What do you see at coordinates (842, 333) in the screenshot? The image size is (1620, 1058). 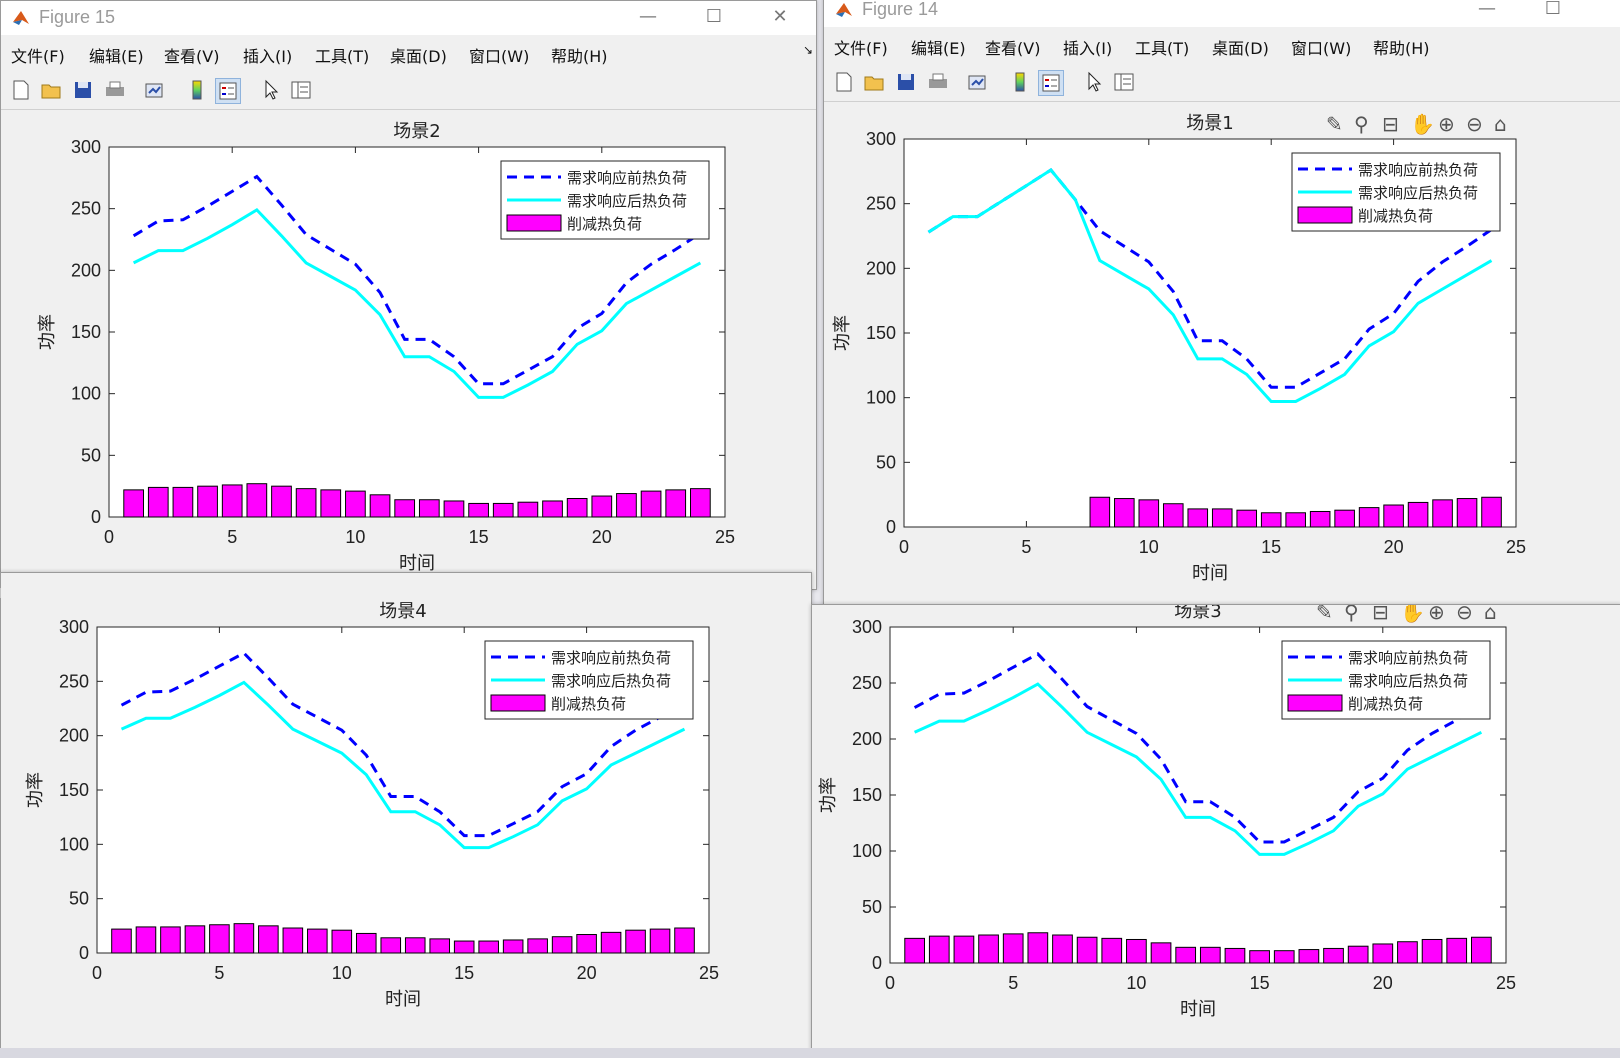 I see `y-axis-label: 功率` at bounding box center [842, 333].